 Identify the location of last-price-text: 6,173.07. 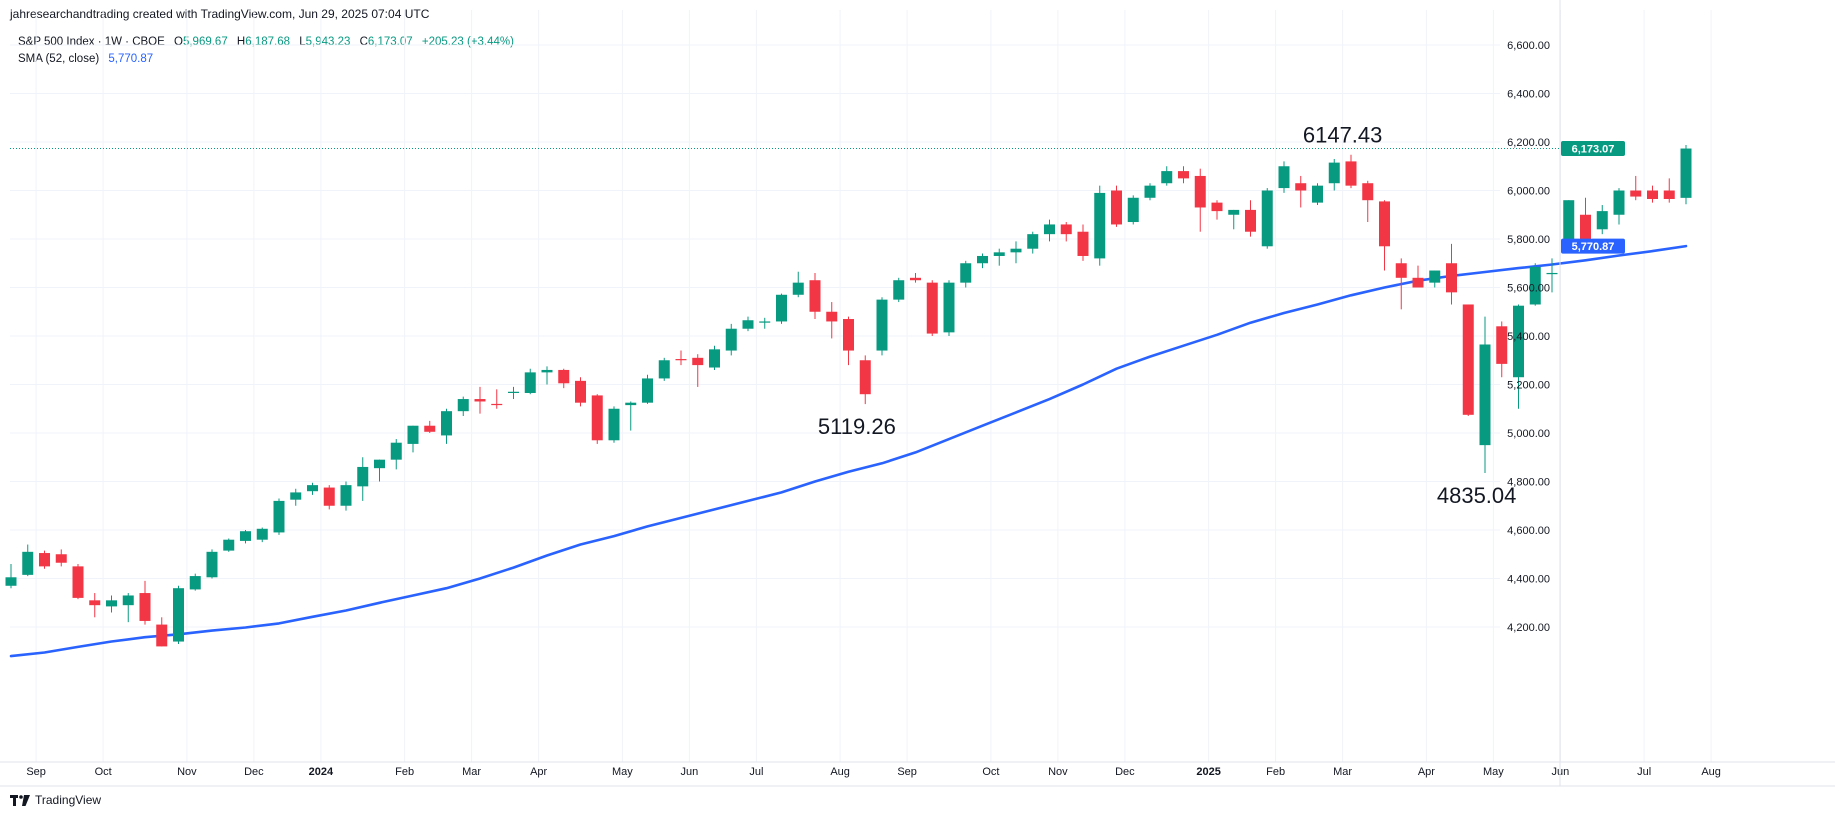
(1593, 150).